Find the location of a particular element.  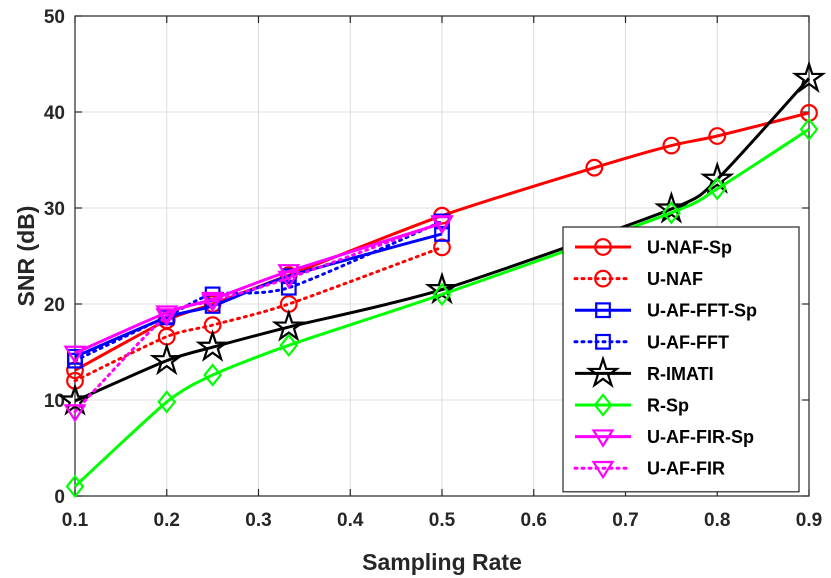

legend-label: R-IMATI is located at coordinates (680, 374).